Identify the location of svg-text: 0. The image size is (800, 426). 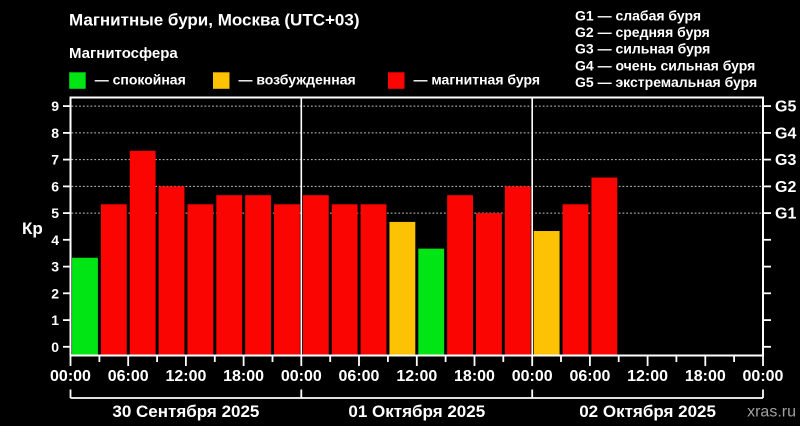
(55, 347).